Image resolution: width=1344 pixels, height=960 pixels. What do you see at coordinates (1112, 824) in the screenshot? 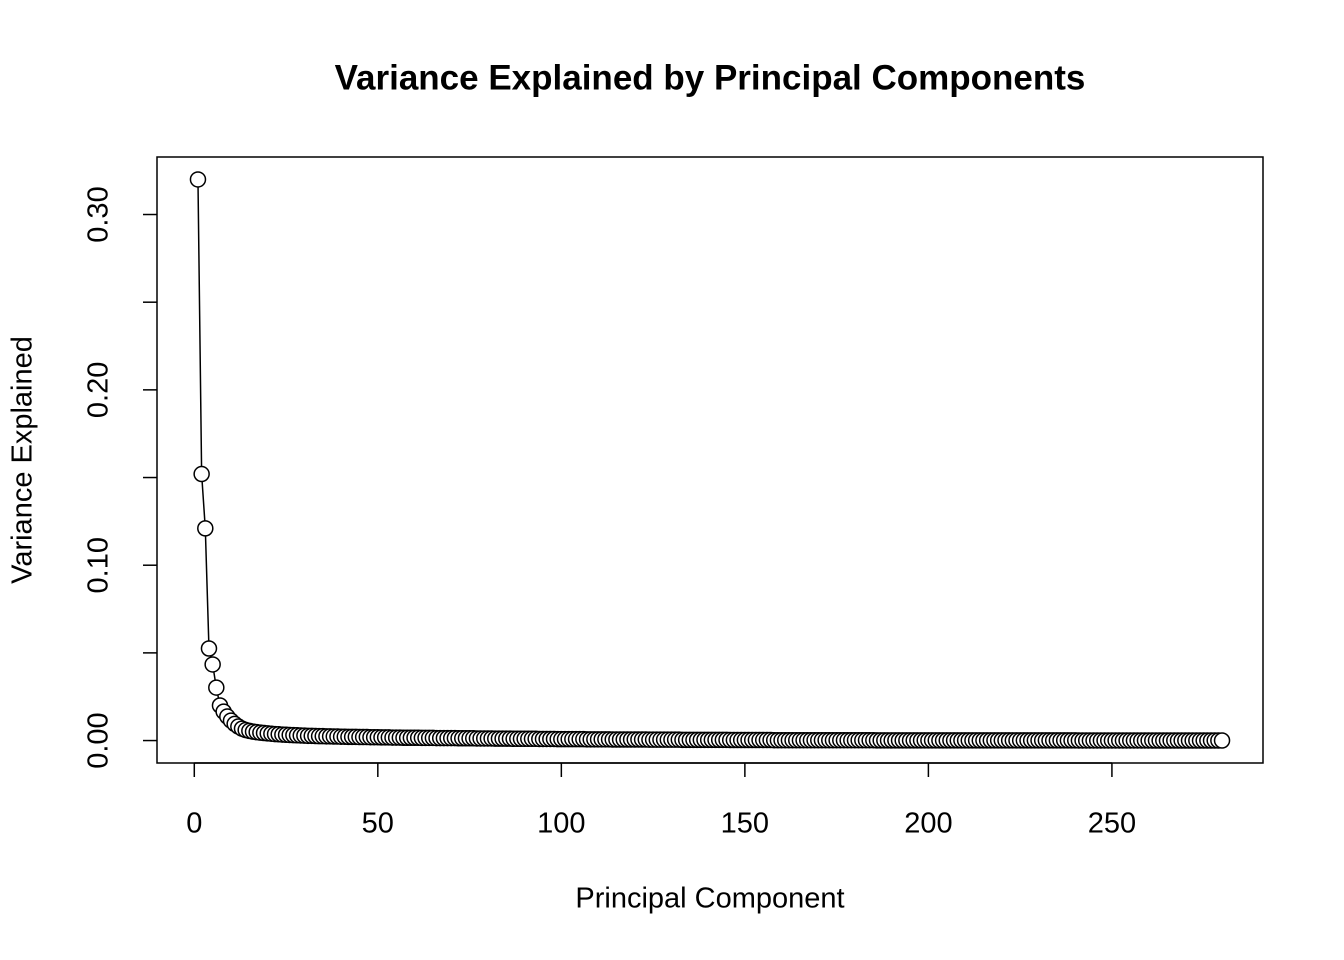
I see `x-tick-label: 250` at bounding box center [1112, 824].